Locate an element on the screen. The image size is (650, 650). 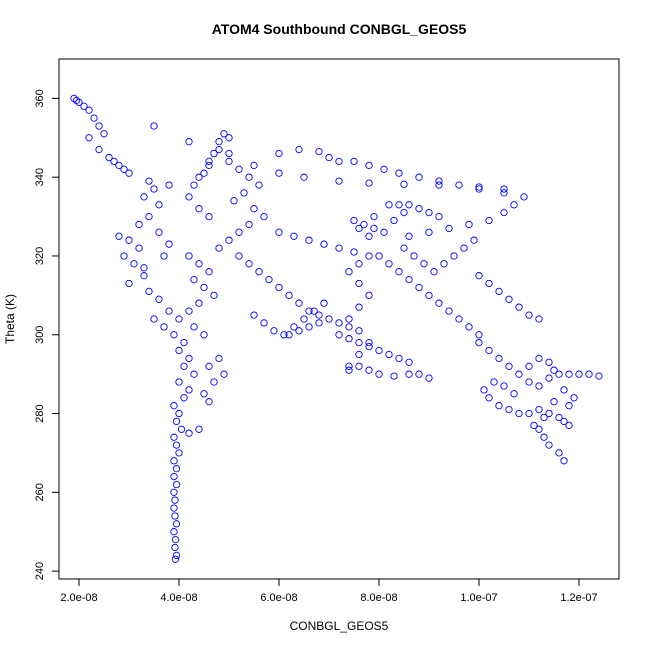
x-axis-label: CONBGL_GEOS5 is located at coordinates (339, 626).